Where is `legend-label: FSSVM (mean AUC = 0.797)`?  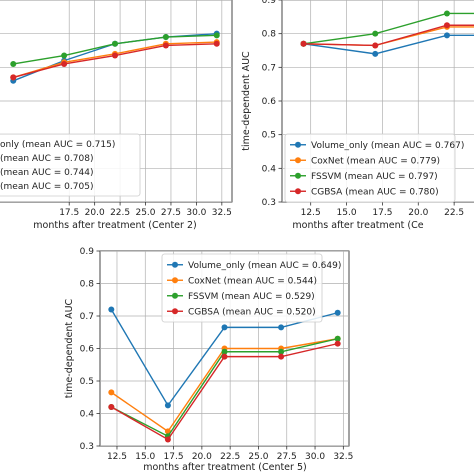
legend-label: FSSVM (mean AUC = 0.797) is located at coordinates (374, 177).